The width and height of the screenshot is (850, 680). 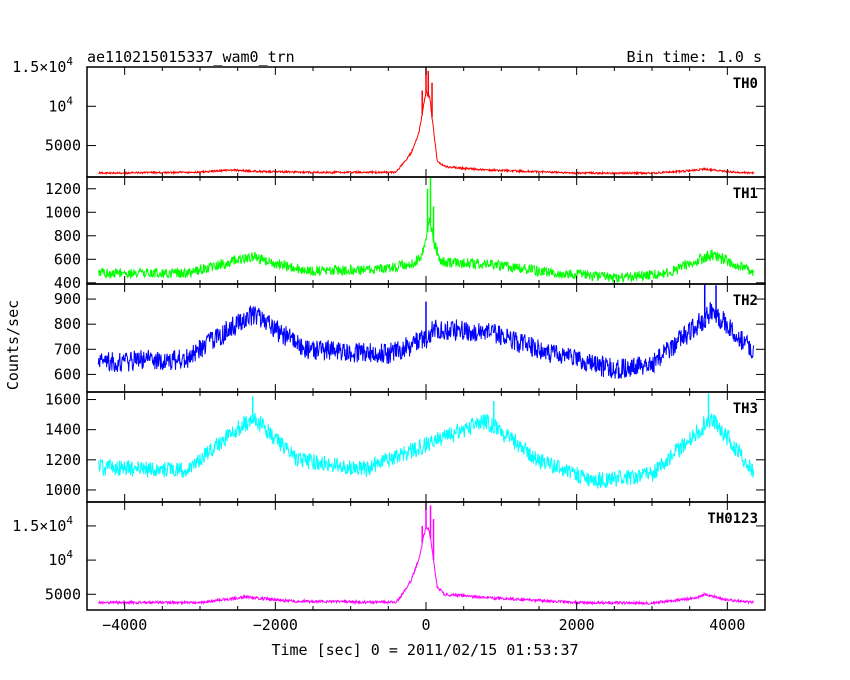 What do you see at coordinates (67, 283) in the screenshot?
I see `y-tick-label: 400` at bounding box center [67, 283].